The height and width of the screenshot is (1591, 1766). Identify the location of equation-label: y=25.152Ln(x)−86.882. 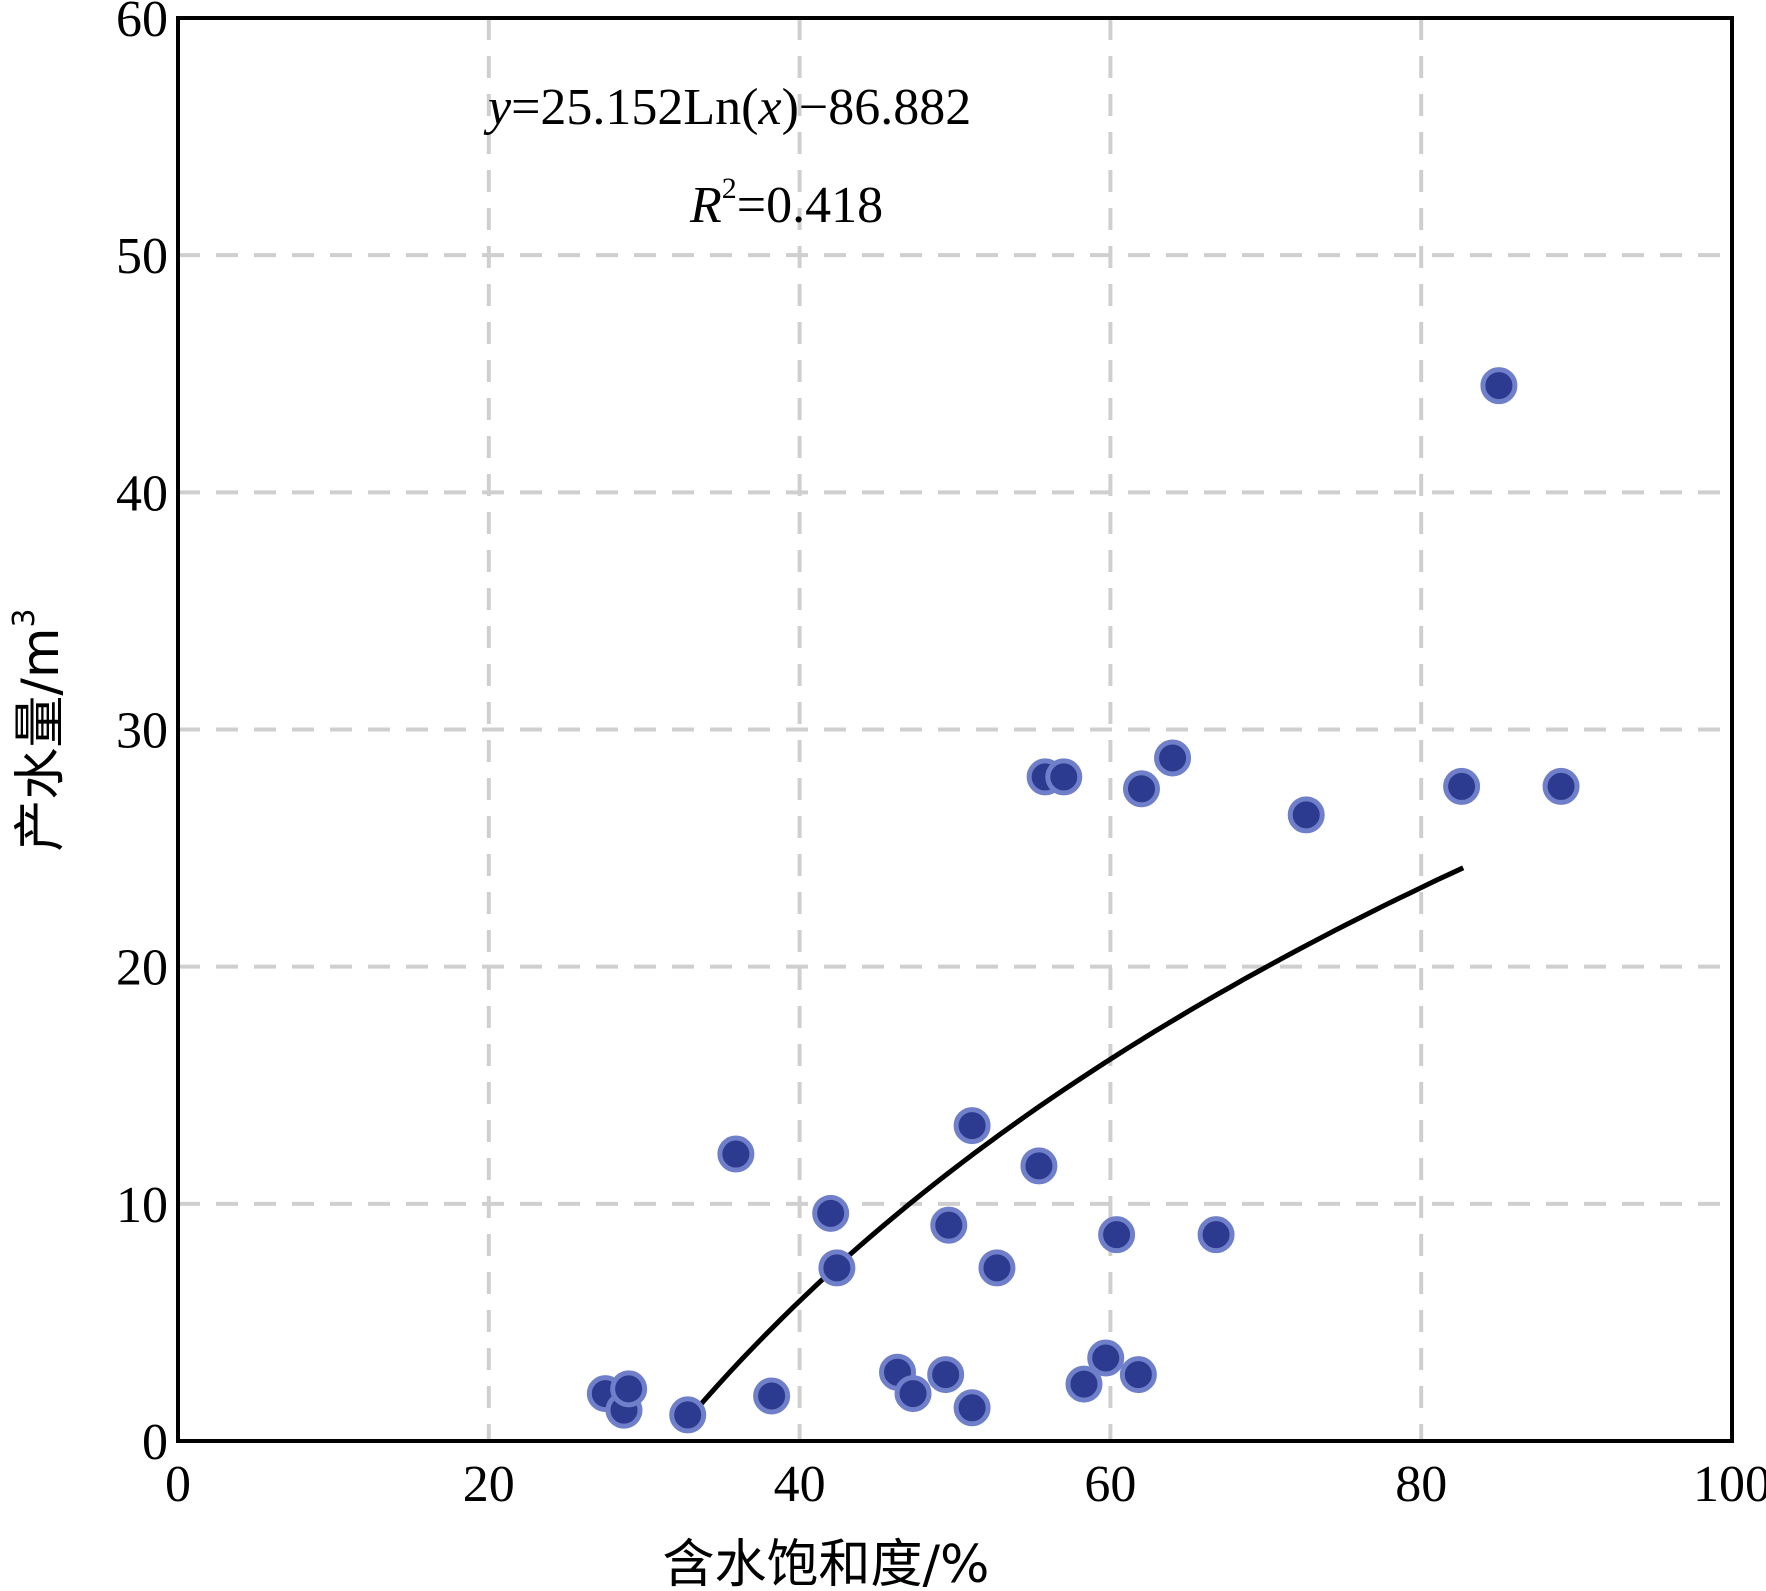
(727, 107).